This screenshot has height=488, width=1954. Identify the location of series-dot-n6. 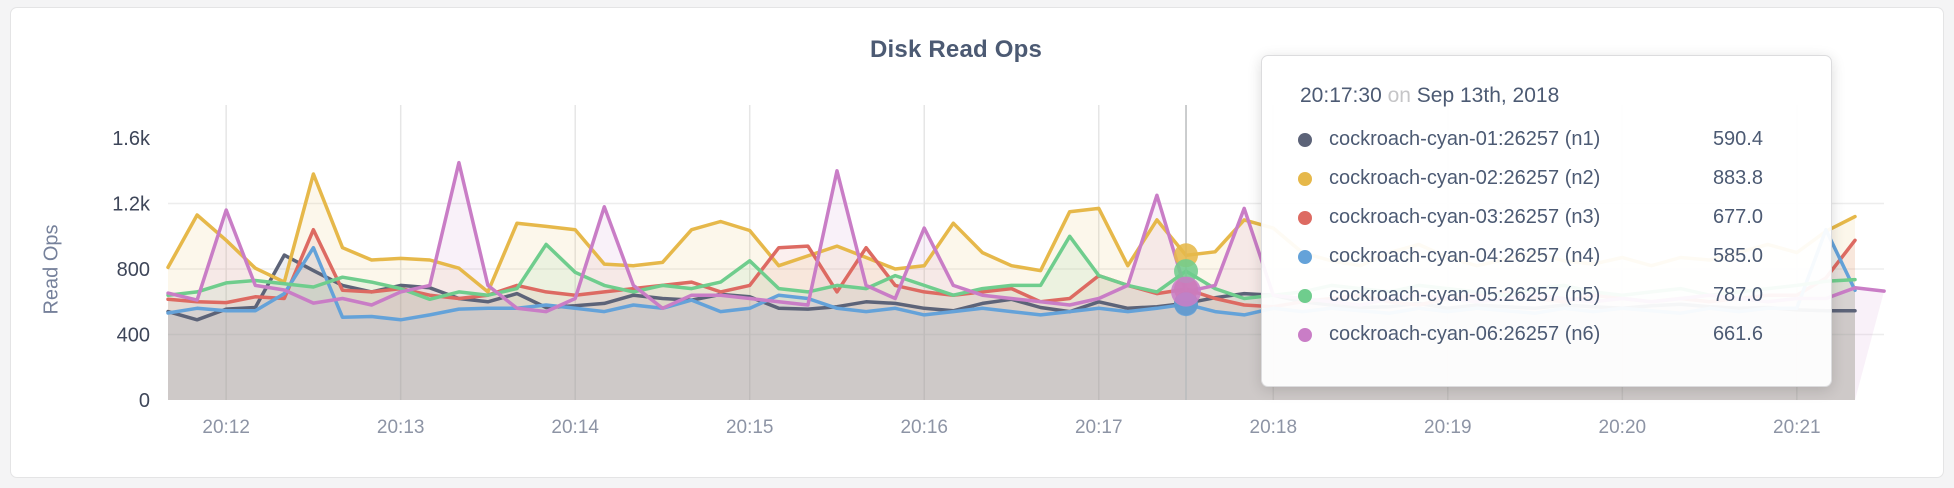
(1305, 334).